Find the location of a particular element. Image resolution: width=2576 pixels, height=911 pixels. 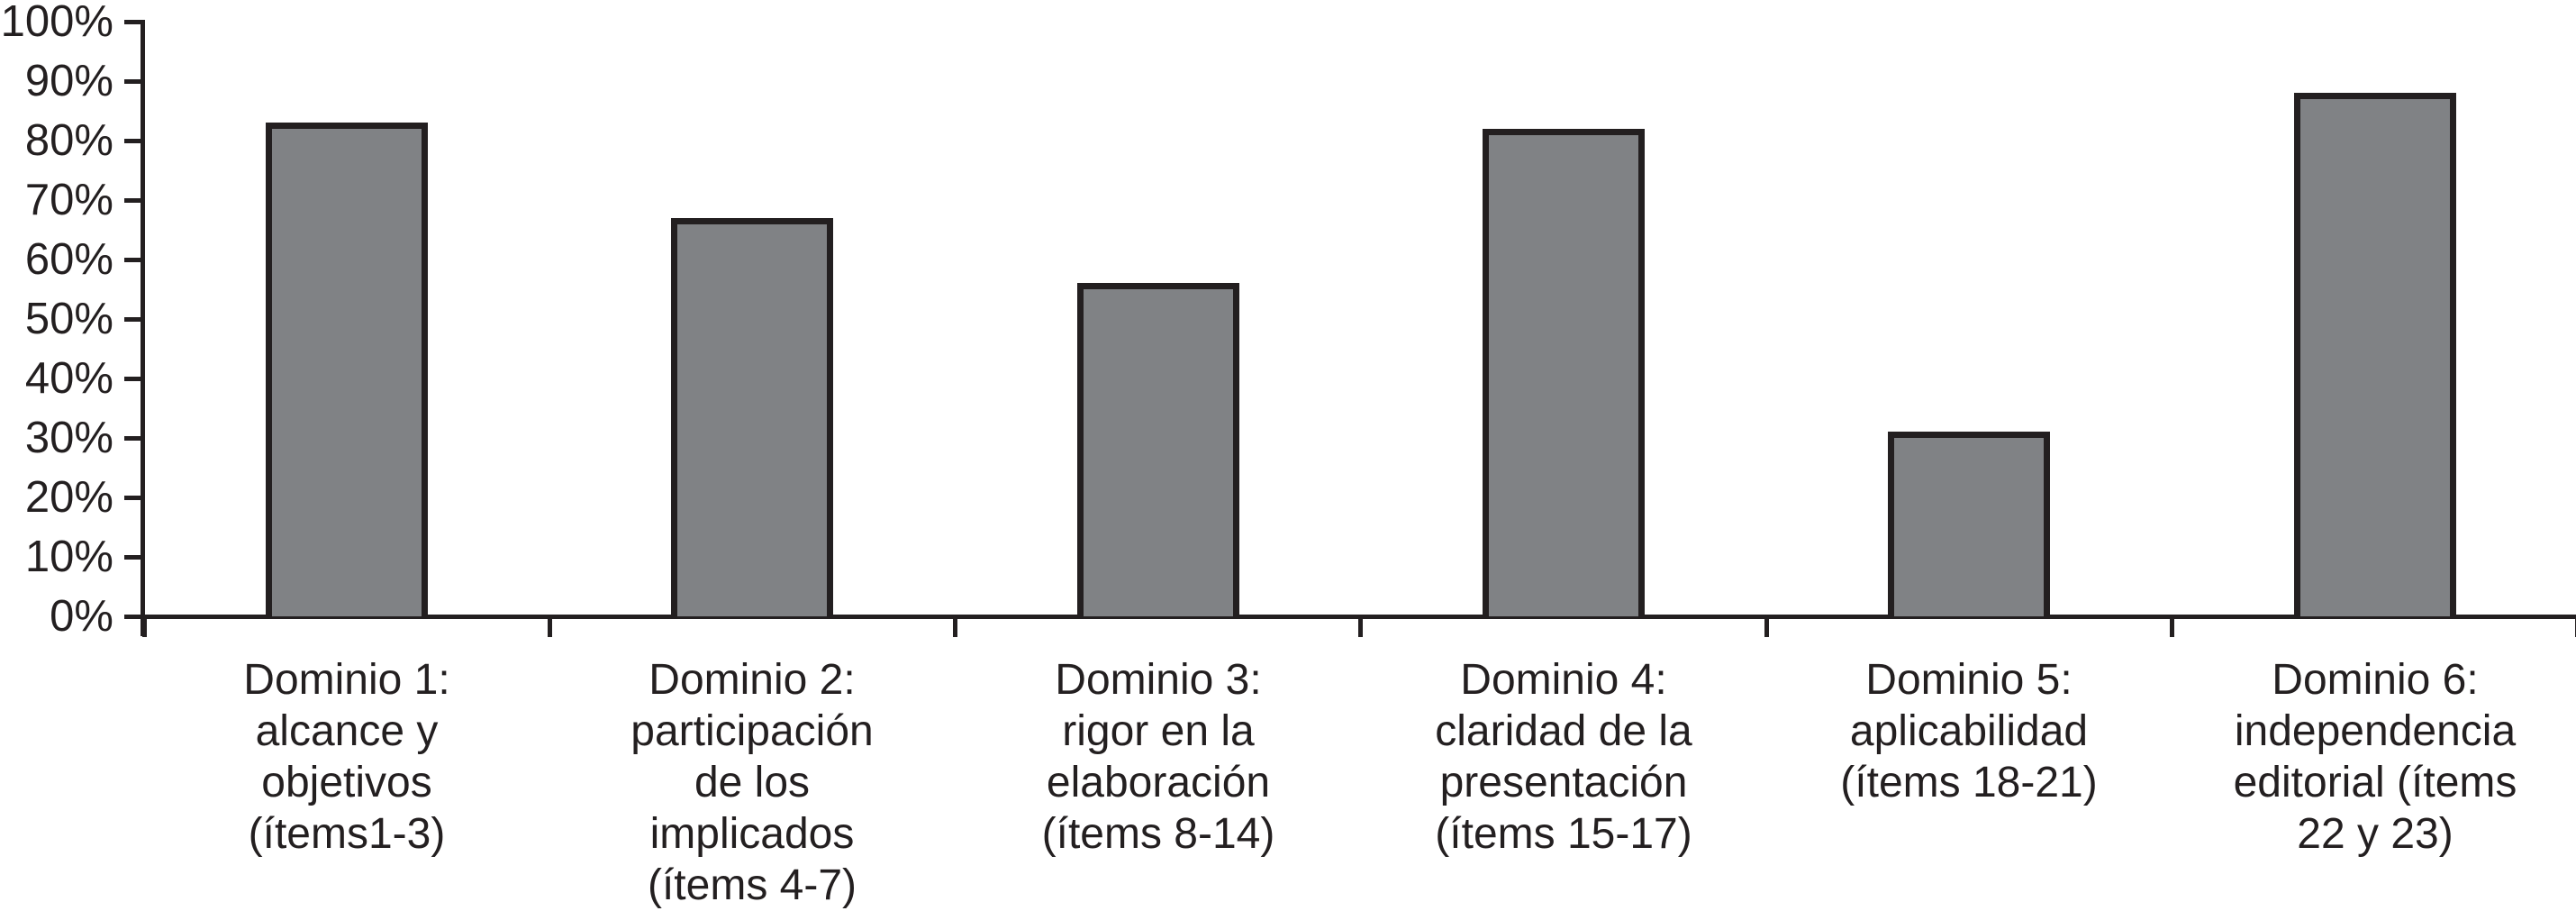

y-tick-label-50: 50% is located at coordinates (68, 319).